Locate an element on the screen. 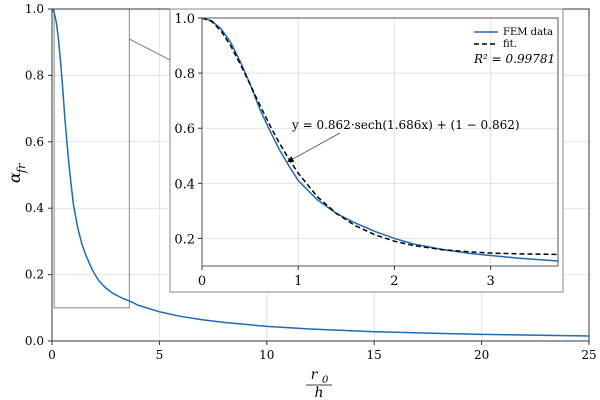 Image resolution: width=600 pixels, height=400 pixels. zoom-box is located at coordinates (91, 158).